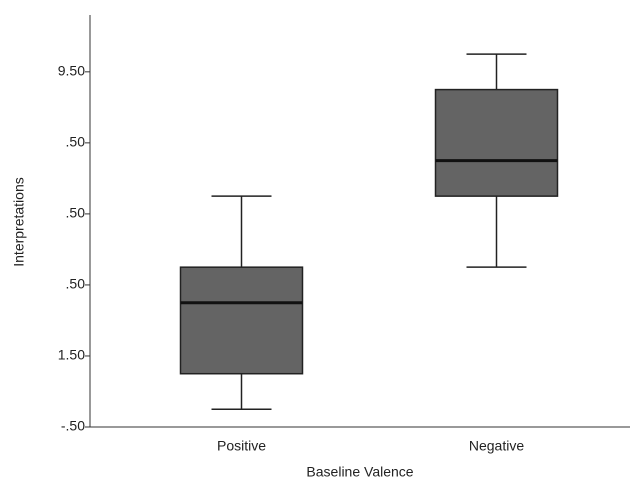  What do you see at coordinates (496, 446) in the screenshot?
I see `x-tick-label: Negative` at bounding box center [496, 446].